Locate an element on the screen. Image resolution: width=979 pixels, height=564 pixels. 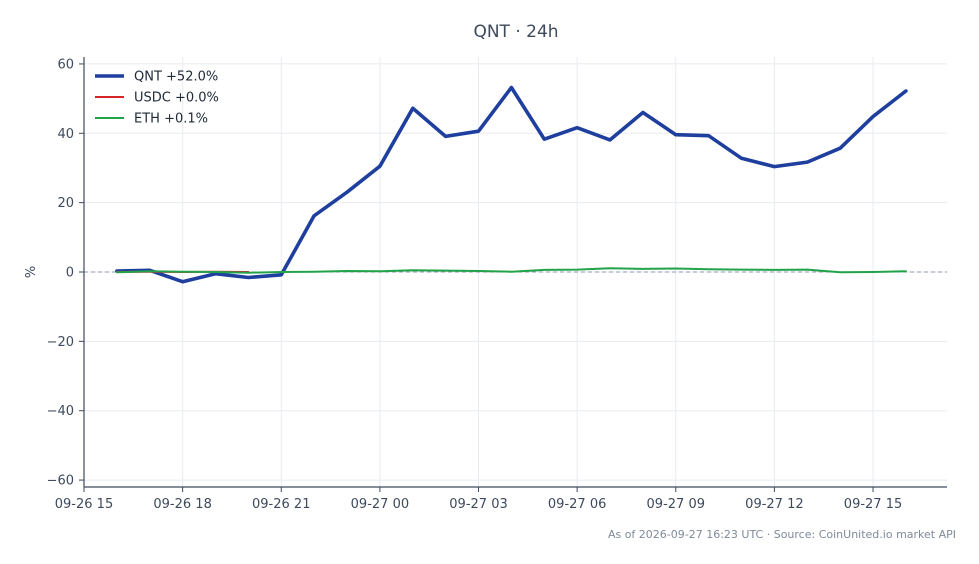
y-tick-label: −20 is located at coordinates (60, 342).